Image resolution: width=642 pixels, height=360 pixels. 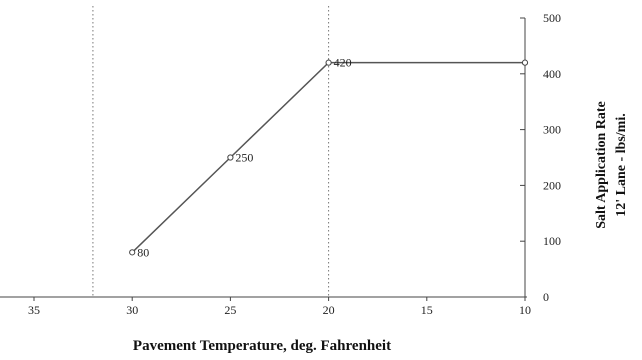 I want to click on y-tick-label: 100, so click(x=552, y=241).